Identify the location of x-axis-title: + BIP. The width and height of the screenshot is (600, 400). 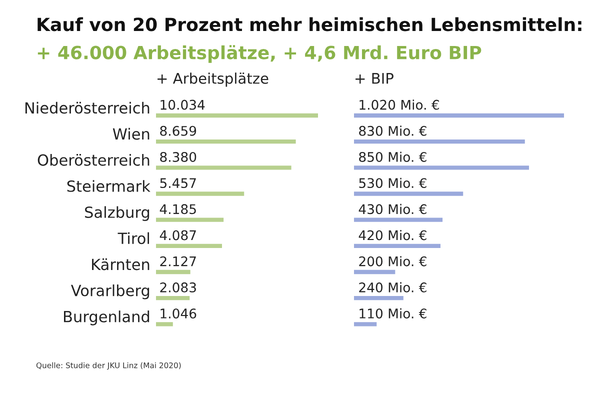
(375, 78).